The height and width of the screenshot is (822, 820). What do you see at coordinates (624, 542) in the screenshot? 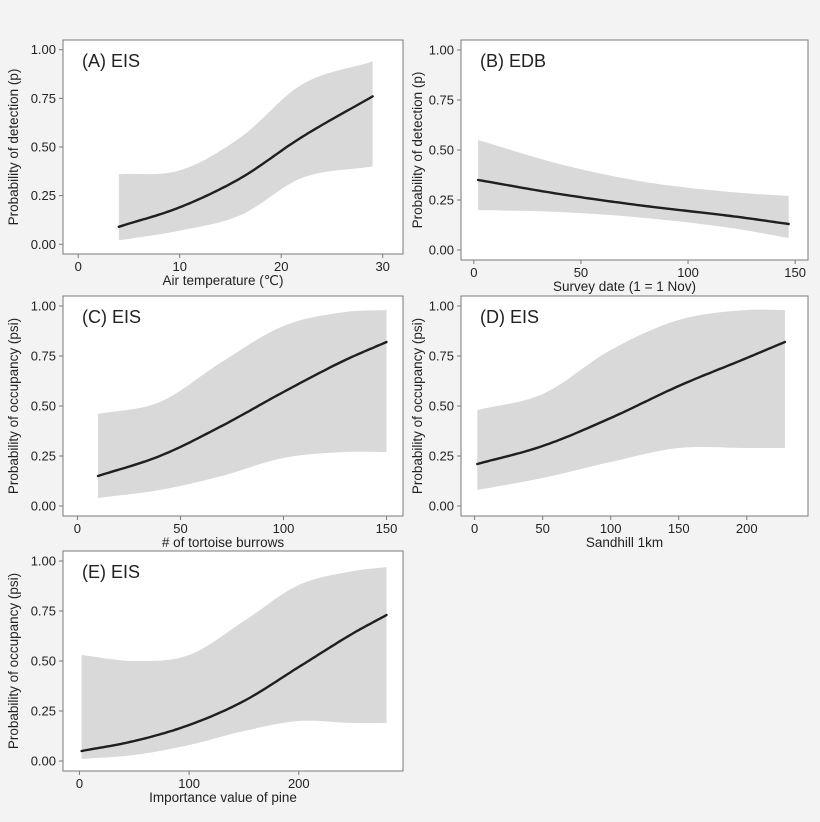
I see `x-axis-label: Sandhill 1km` at bounding box center [624, 542].